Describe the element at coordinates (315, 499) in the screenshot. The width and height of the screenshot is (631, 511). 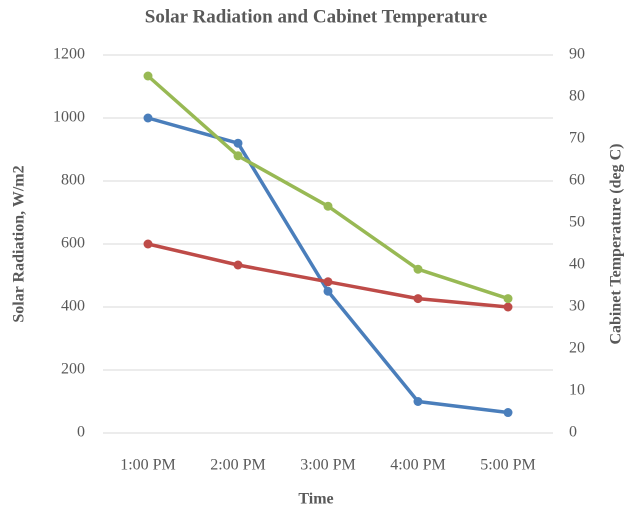
I see `x-axis-label: Time` at that location.